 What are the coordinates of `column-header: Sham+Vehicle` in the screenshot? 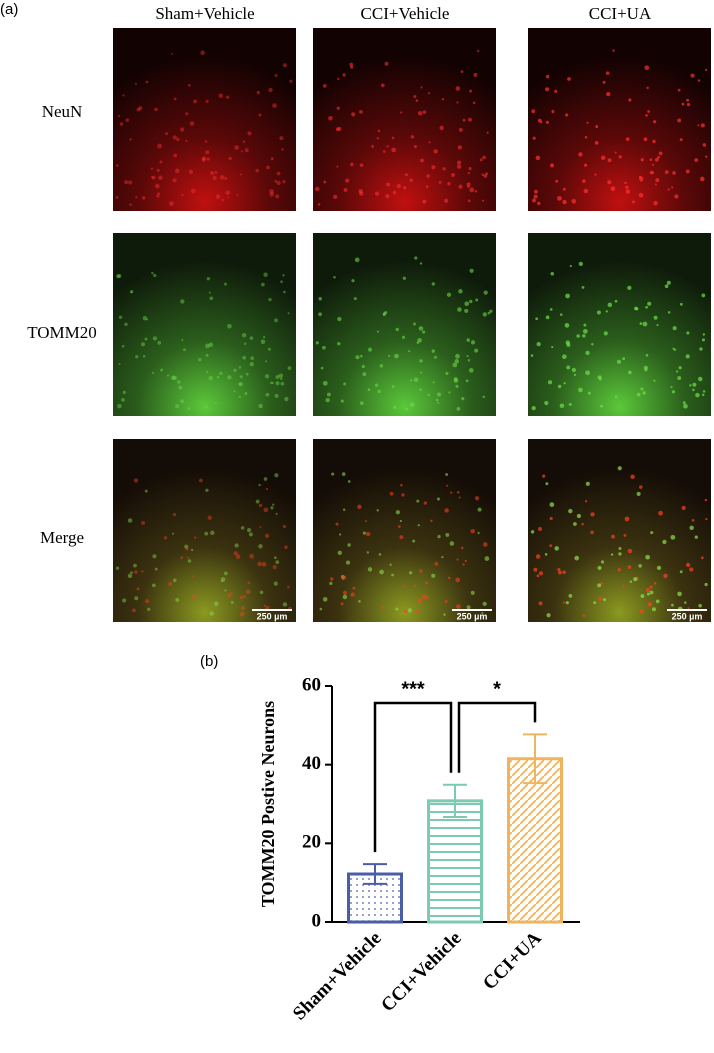 It's located at (204, 13).